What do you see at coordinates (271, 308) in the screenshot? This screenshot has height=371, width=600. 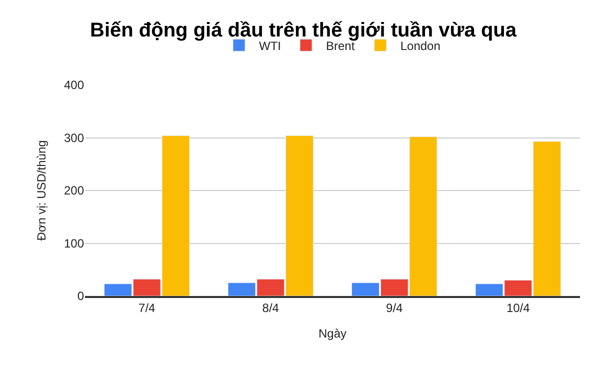 I see `x-tick-label: 8/4` at bounding box center [271, 308].